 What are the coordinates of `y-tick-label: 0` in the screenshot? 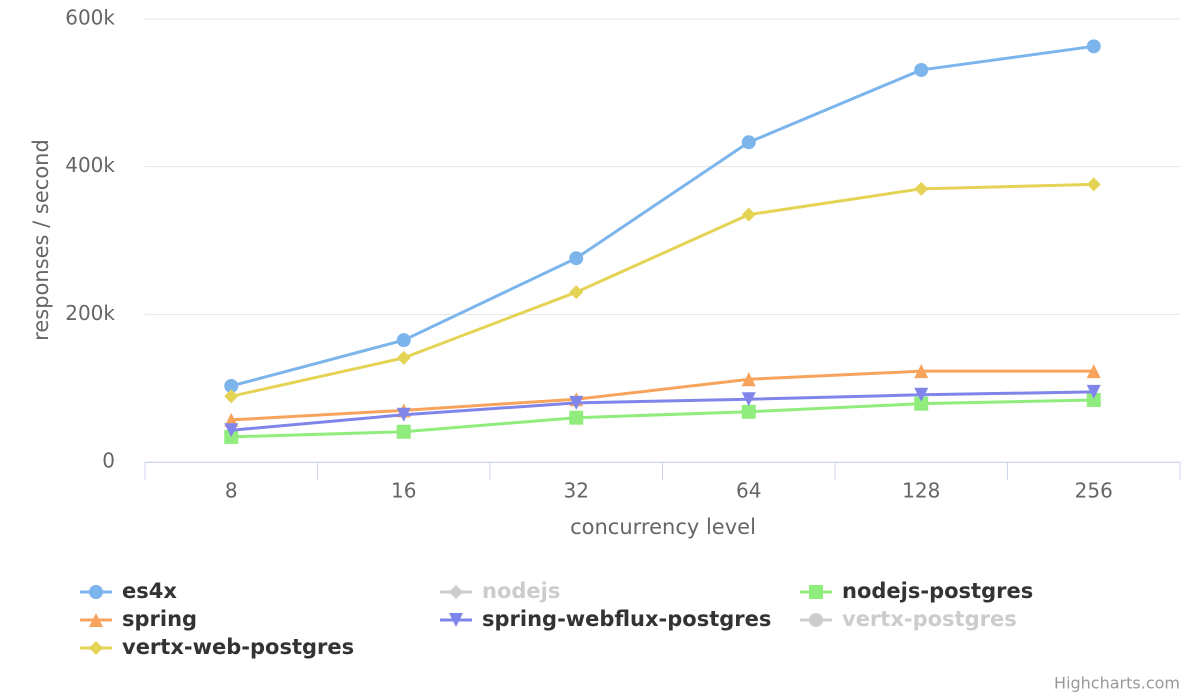 It's located at (108, 461).